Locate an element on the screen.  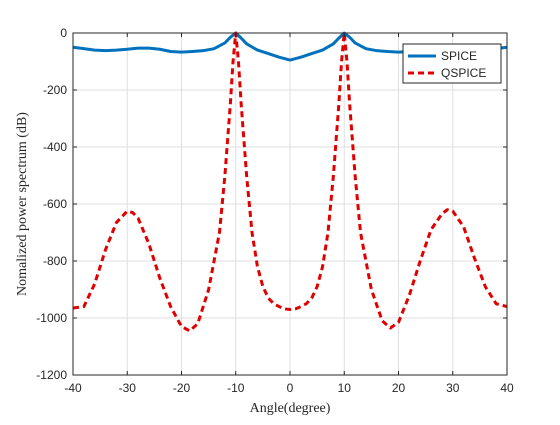
y-tick-label: -600 is located at coordinates (55, 204).